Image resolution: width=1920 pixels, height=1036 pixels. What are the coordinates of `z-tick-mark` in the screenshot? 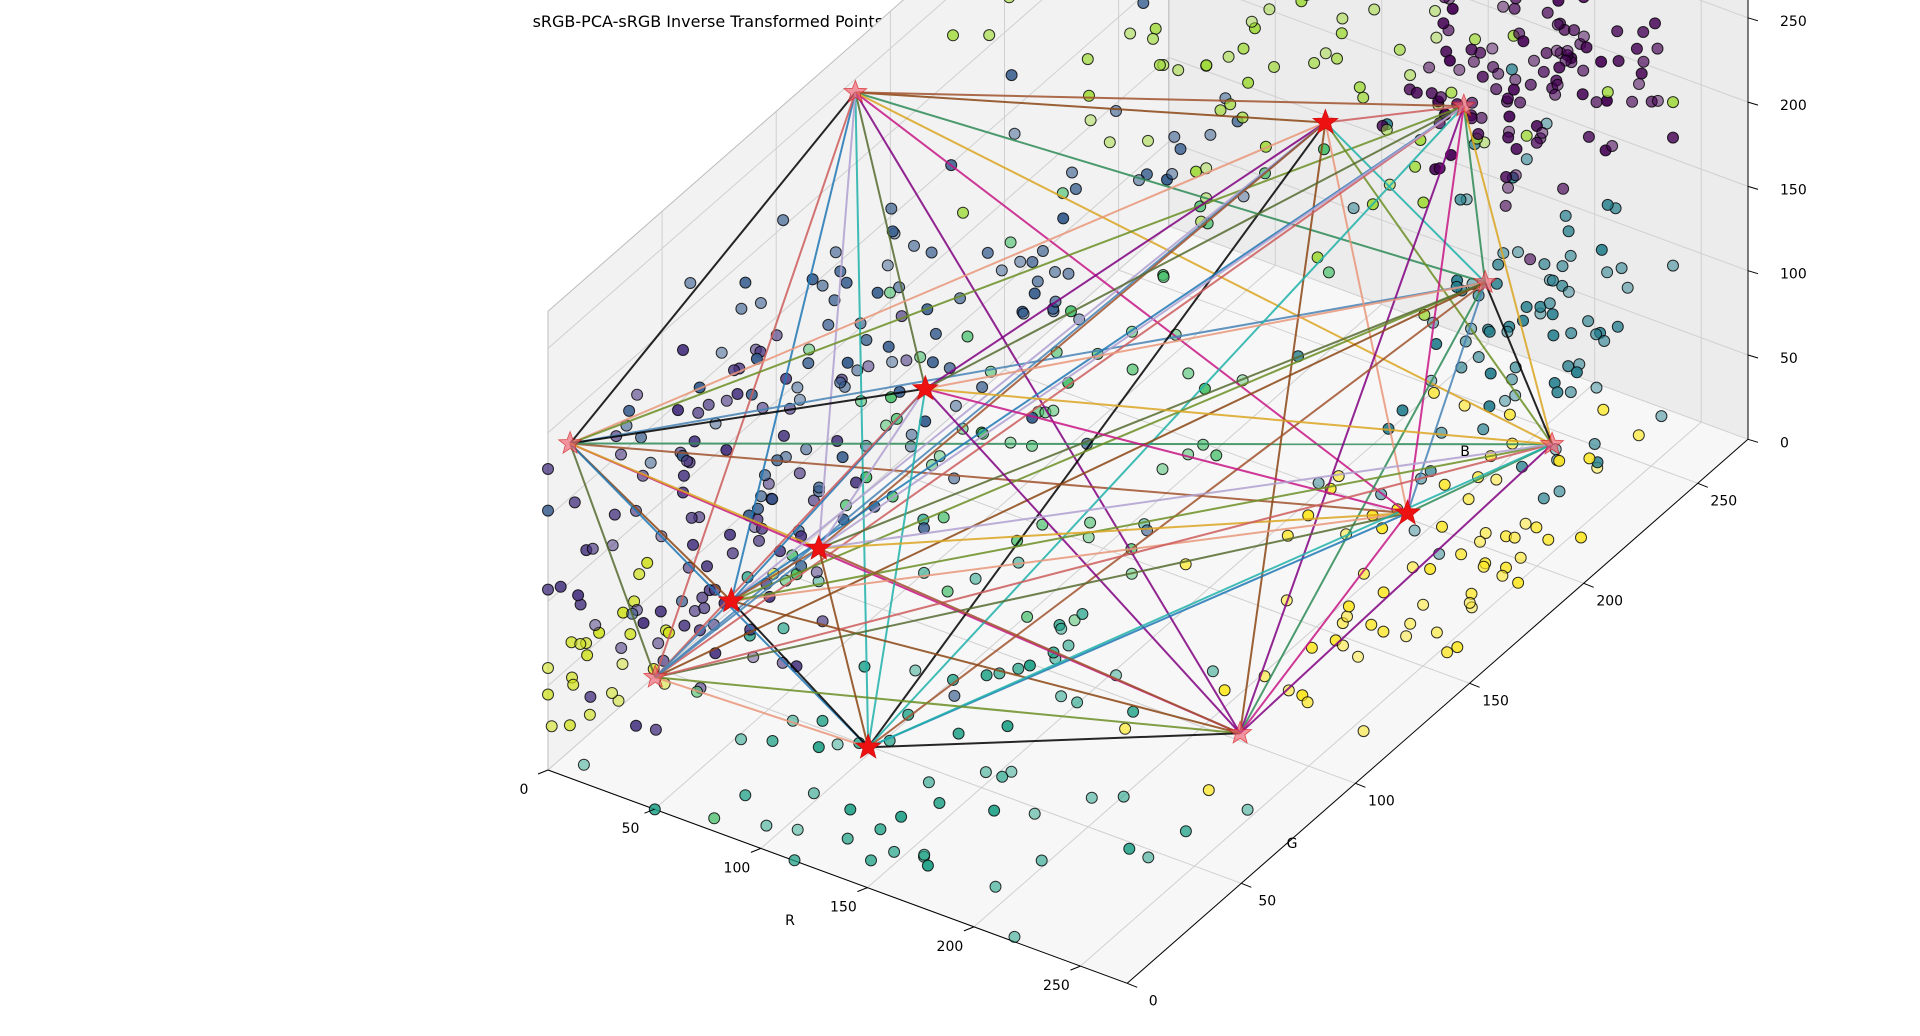 It's located at (1753, 103).